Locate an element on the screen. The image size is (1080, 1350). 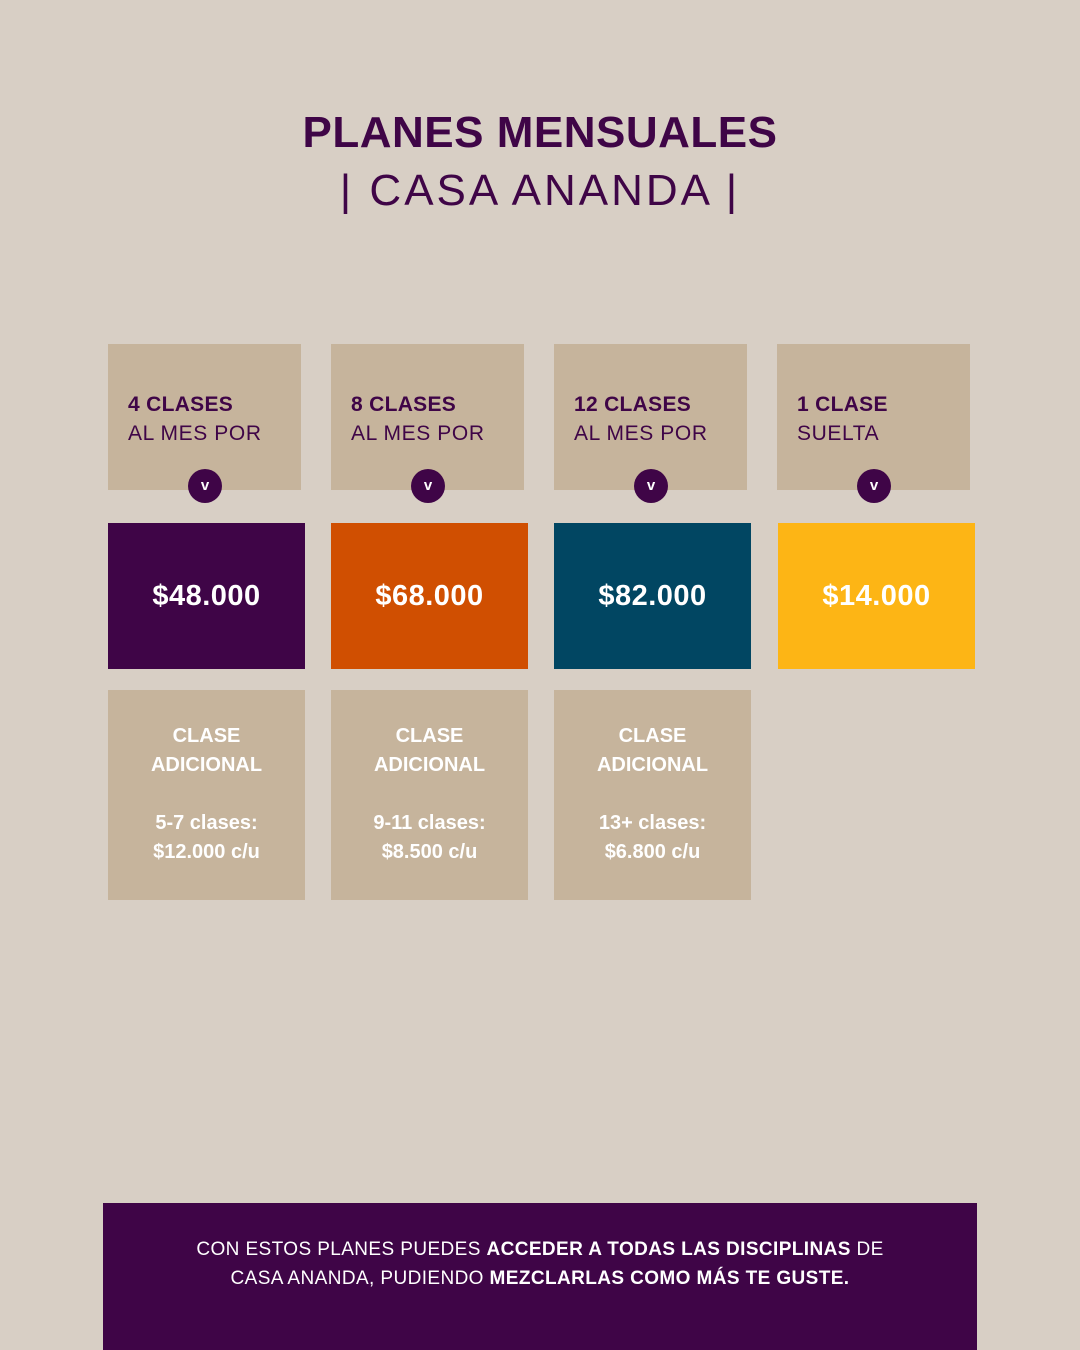
footer-text: CASA ANANDA, PUDIENDO is located at coordinates (360, 1278).